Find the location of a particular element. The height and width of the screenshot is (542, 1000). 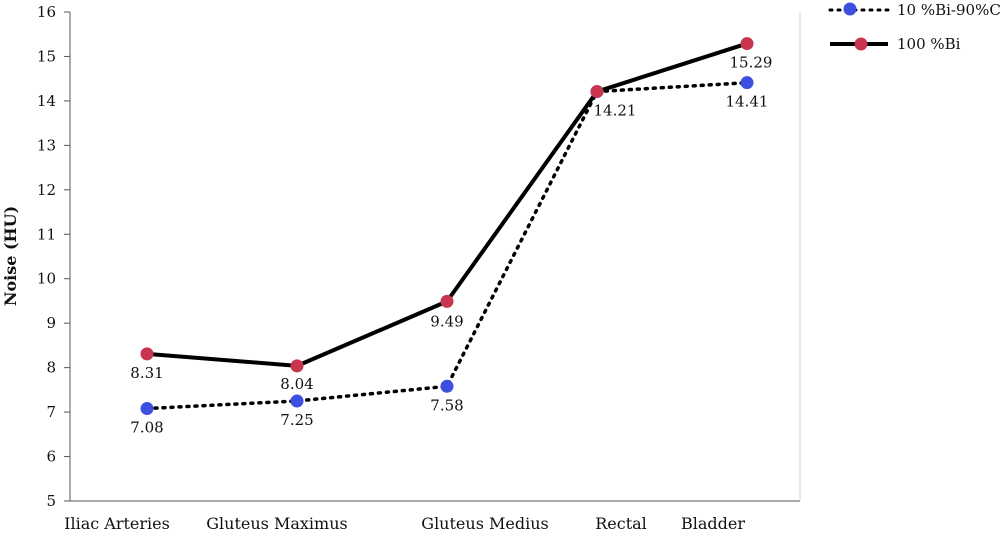

x-category-label: Gluteus Maximus is located at coordinates (276, 523).